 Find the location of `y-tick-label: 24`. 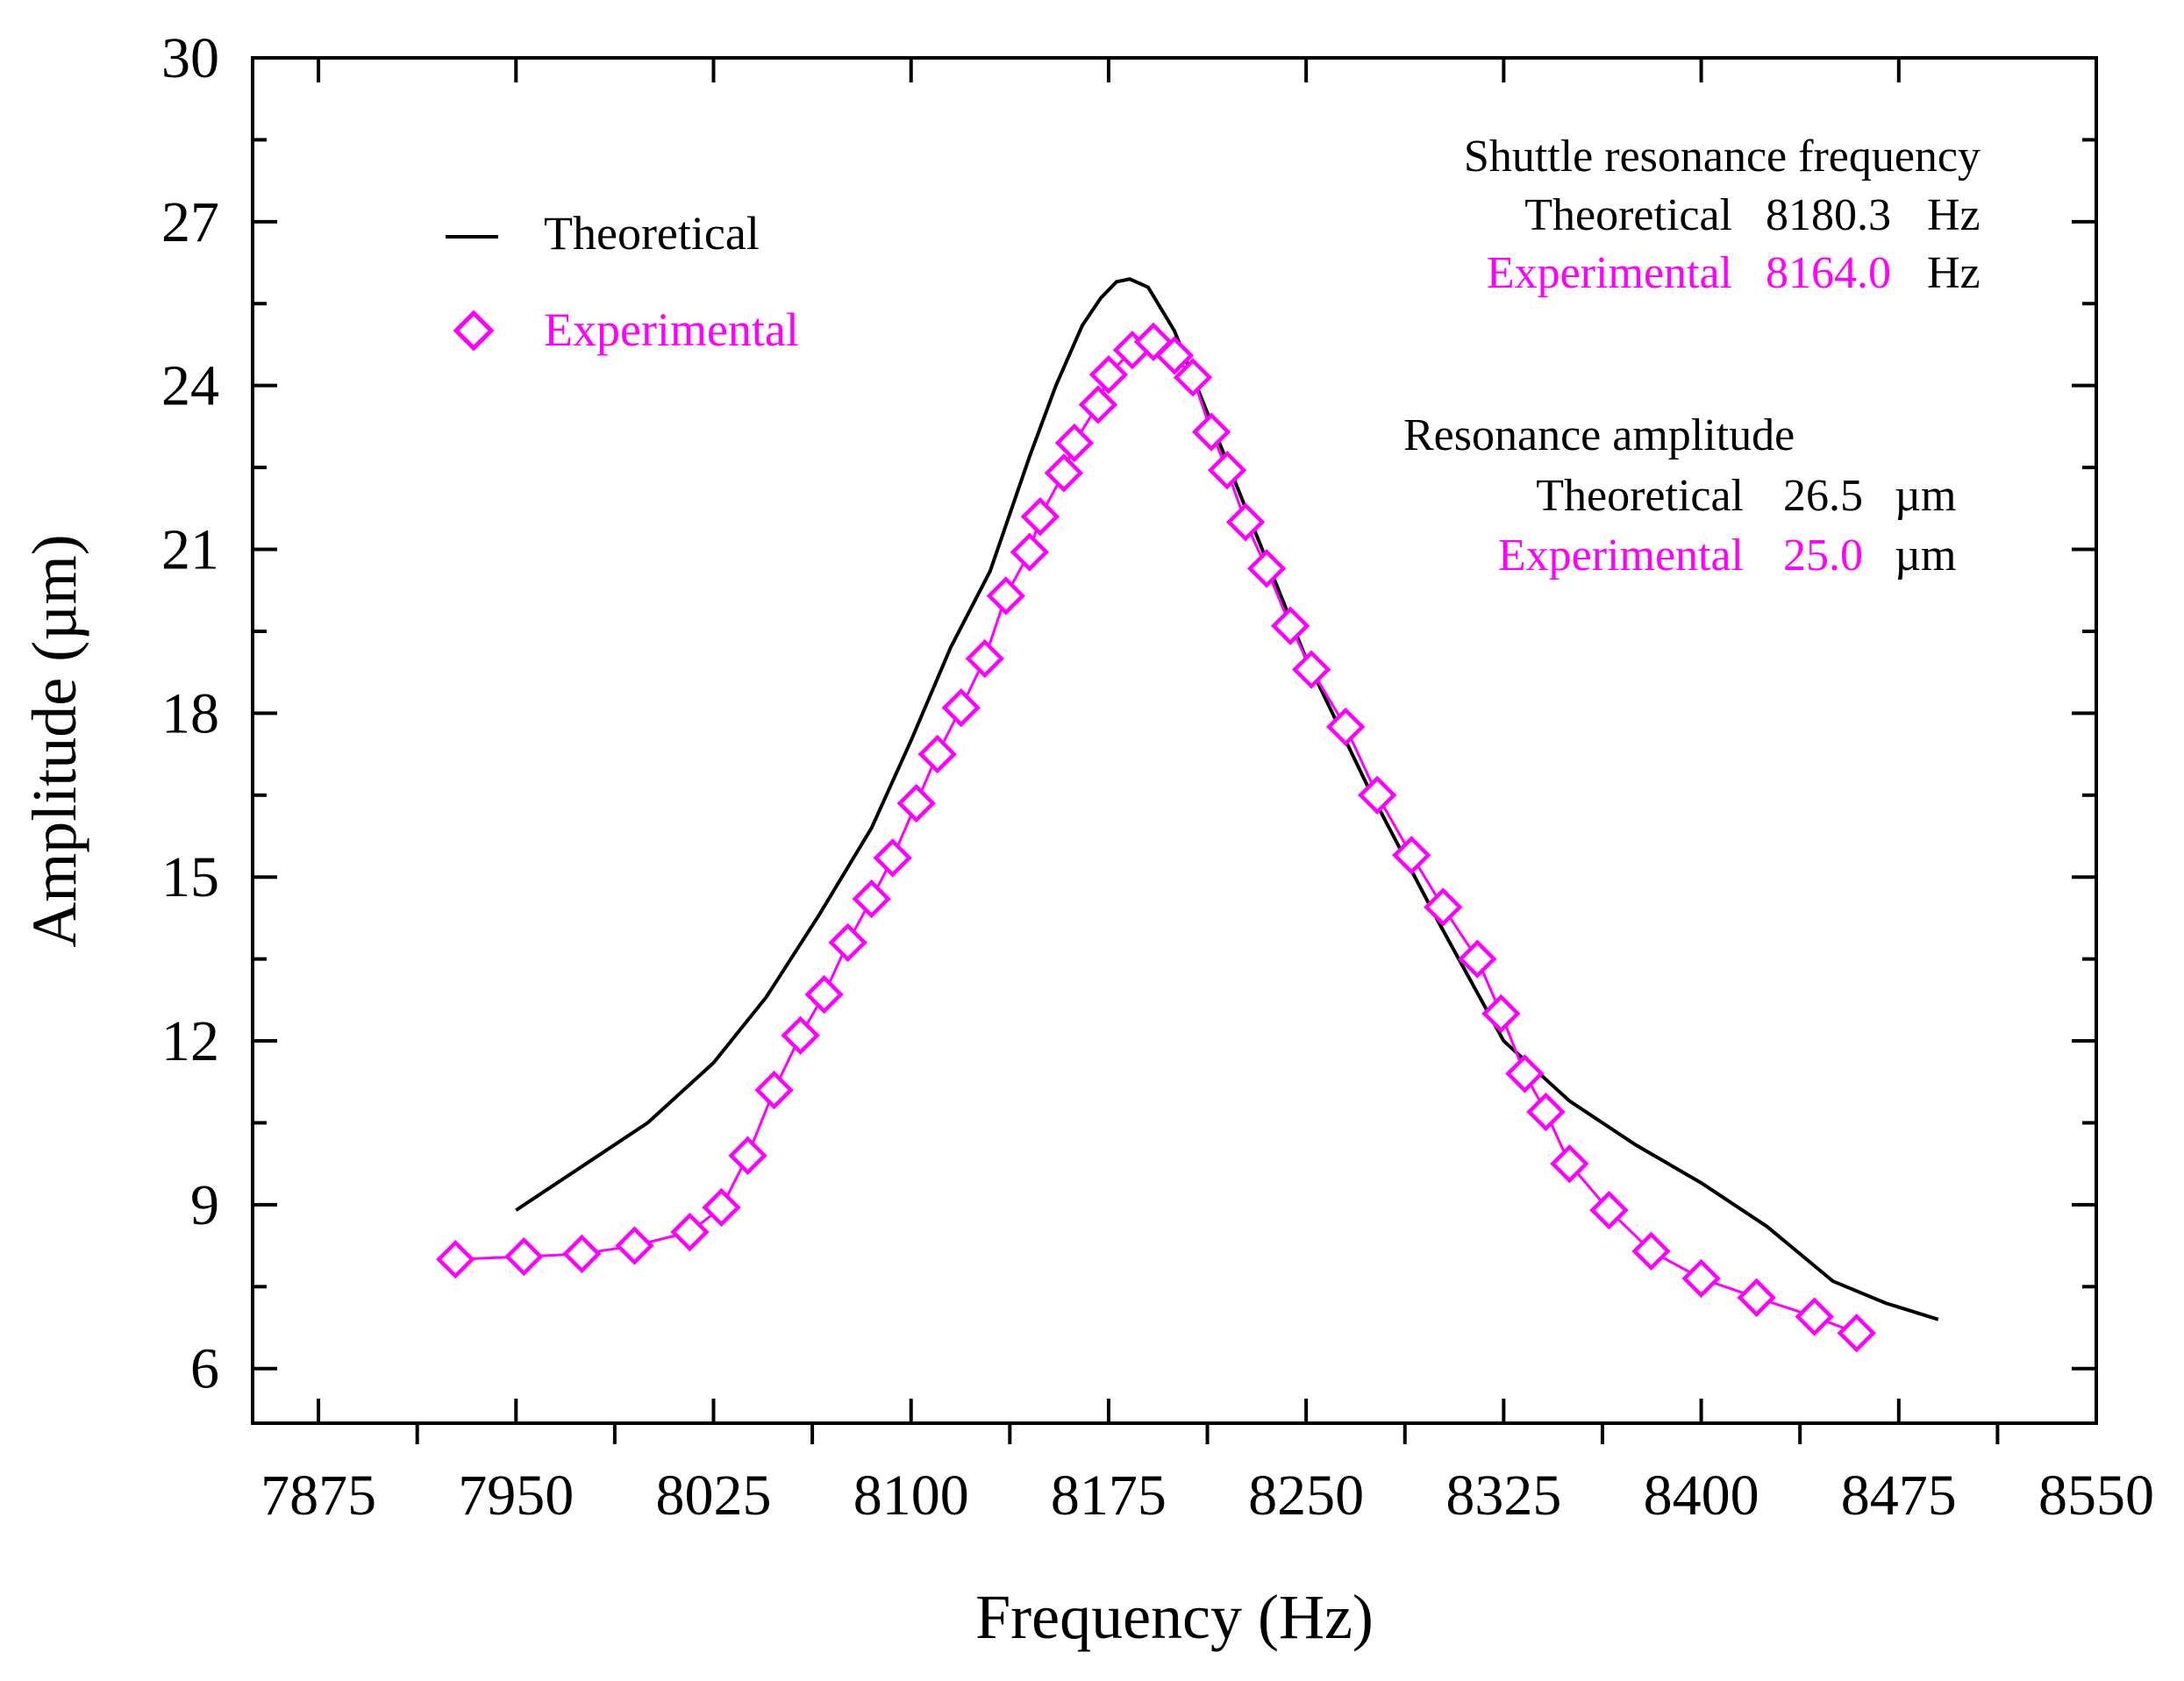

y-tick-label: 24 is located at coordinates (190, 386).